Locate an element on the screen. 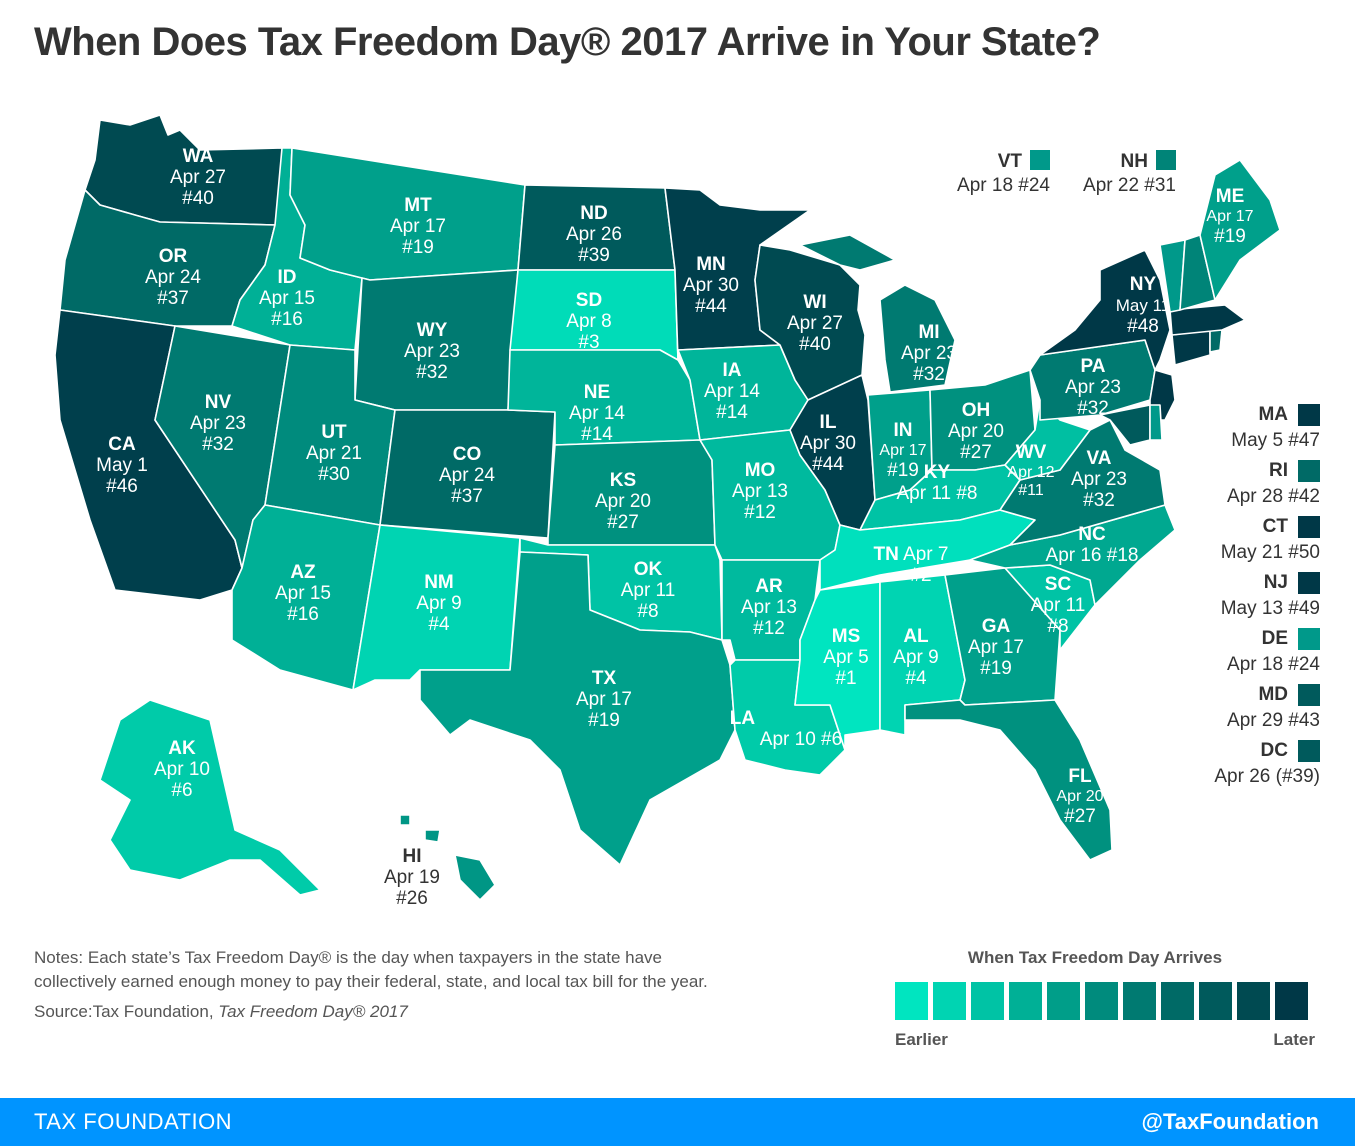 This screenshot has width=1355, height=1146. callout-value: Apr 28 #42 is located at coordinates (1273, 496).